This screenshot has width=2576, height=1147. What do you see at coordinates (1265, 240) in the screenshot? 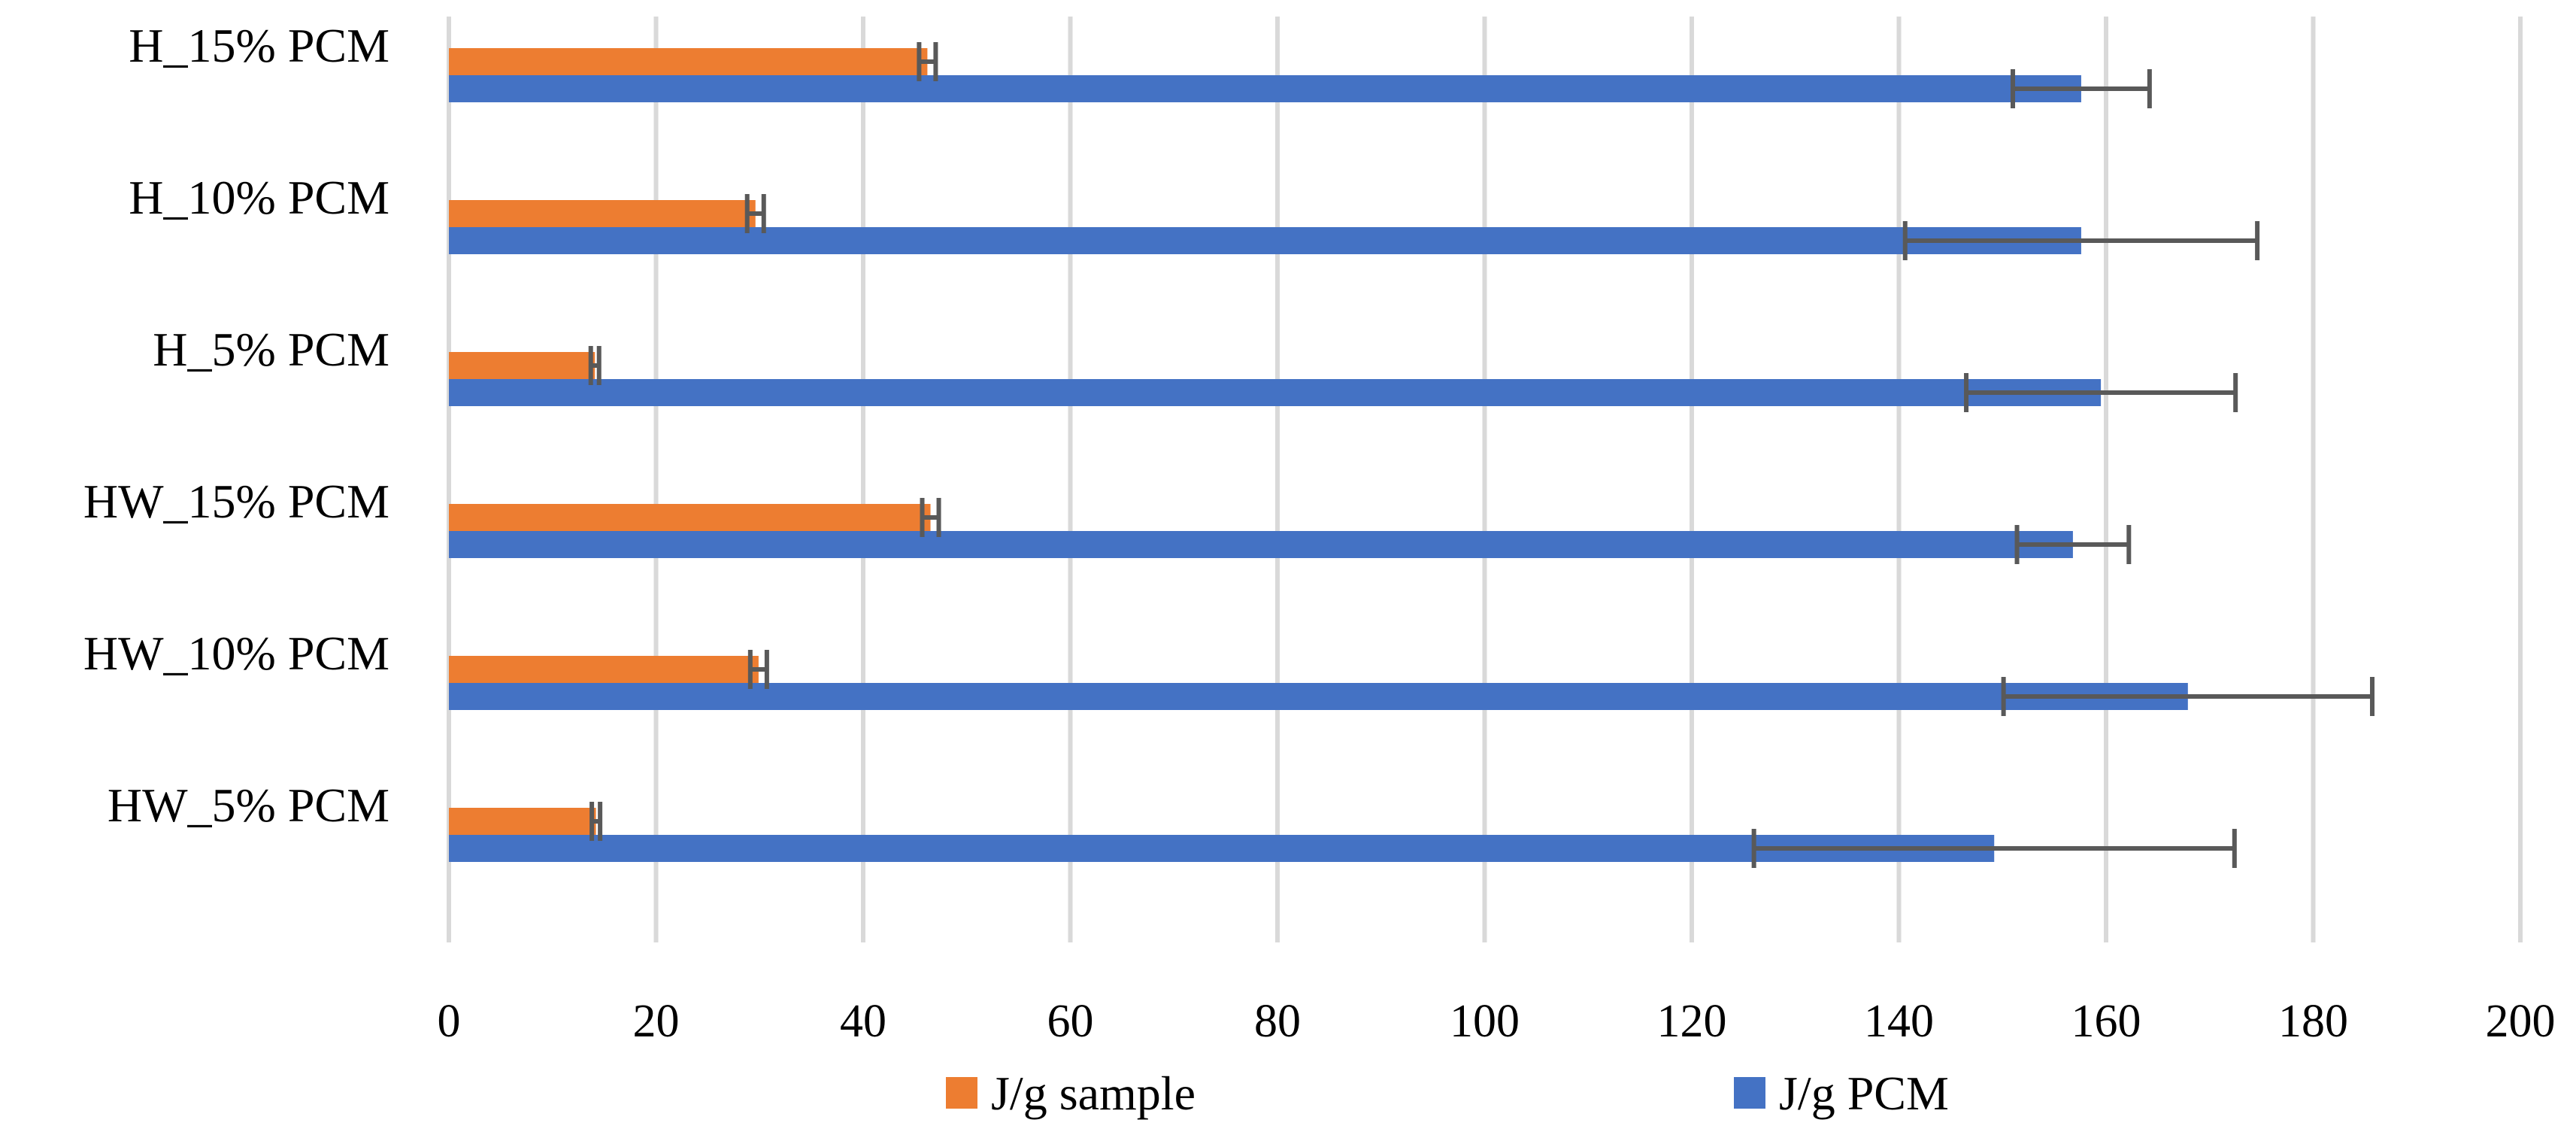
I see `bar-h-10-pcm-j-g-pcm` at bounding box center [1265, 240].